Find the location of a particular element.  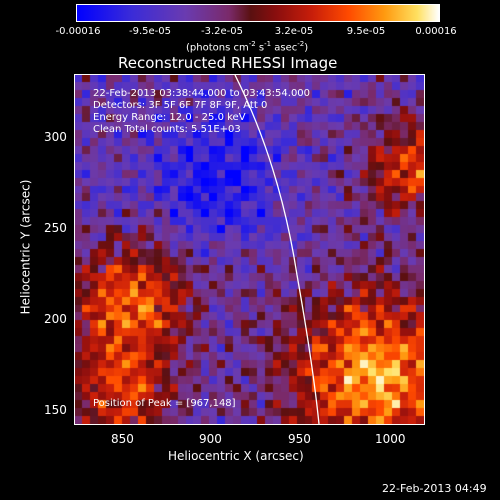

x-tick: 900 is located at coordinates (210, 439).